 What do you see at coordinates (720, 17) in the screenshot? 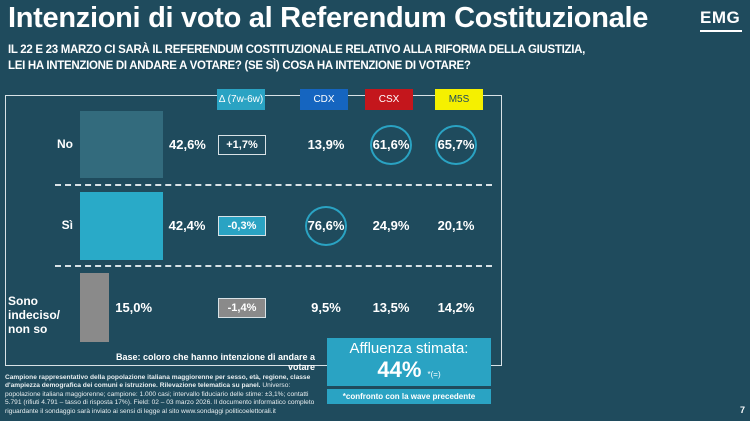
I see `emg-logo: EMG` at bounding box center [720, 17].